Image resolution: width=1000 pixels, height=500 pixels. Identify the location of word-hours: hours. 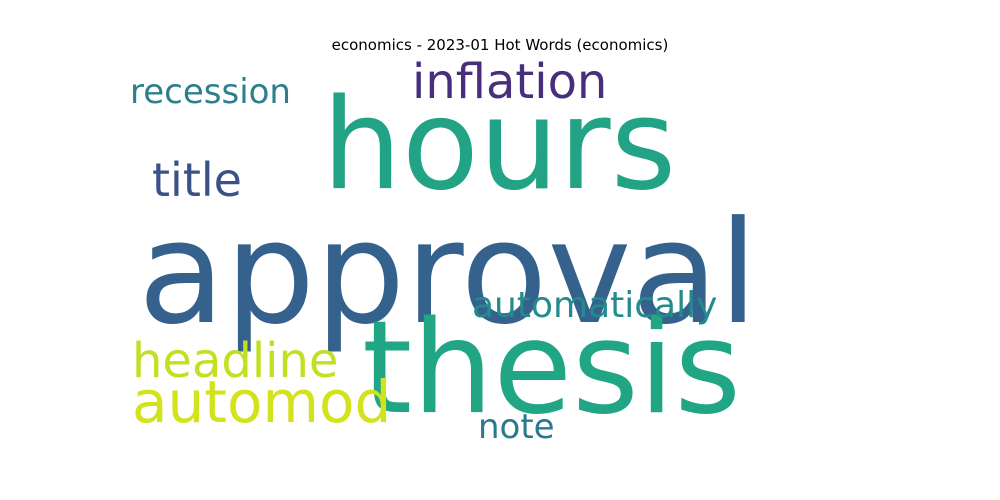
(499, 144).